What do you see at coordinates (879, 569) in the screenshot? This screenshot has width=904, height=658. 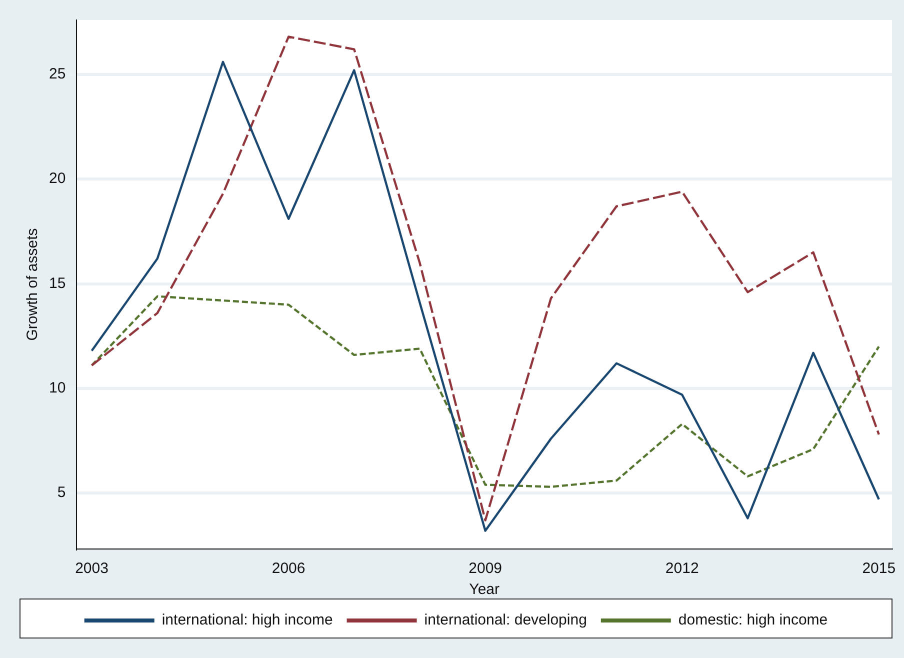 I see `x-tick-label: 2015` at bounding box center [879, 569].